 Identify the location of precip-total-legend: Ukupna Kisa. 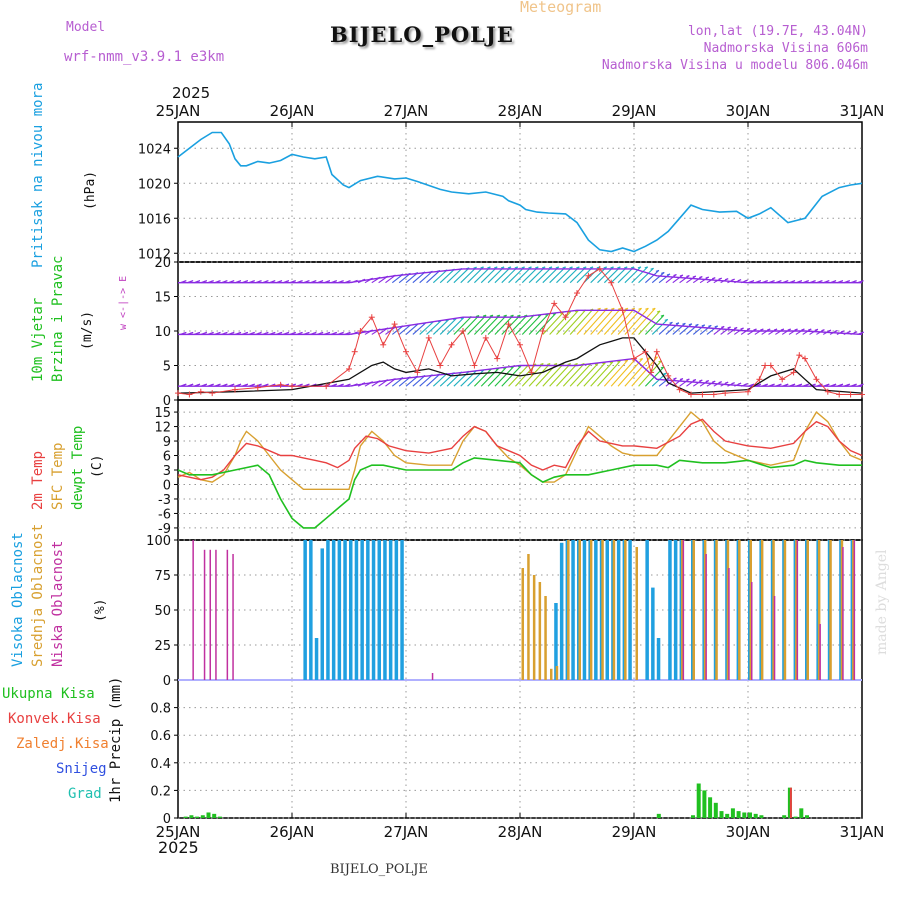
(48, 694).